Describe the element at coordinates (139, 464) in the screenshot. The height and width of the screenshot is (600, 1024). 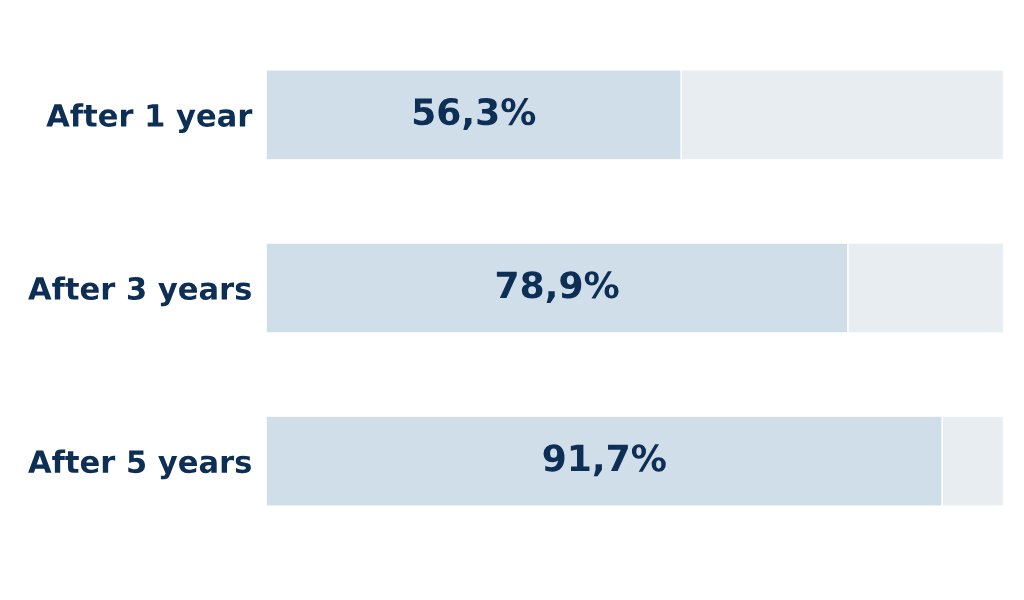
I see `y-tick-label: After 5 years` at that location.